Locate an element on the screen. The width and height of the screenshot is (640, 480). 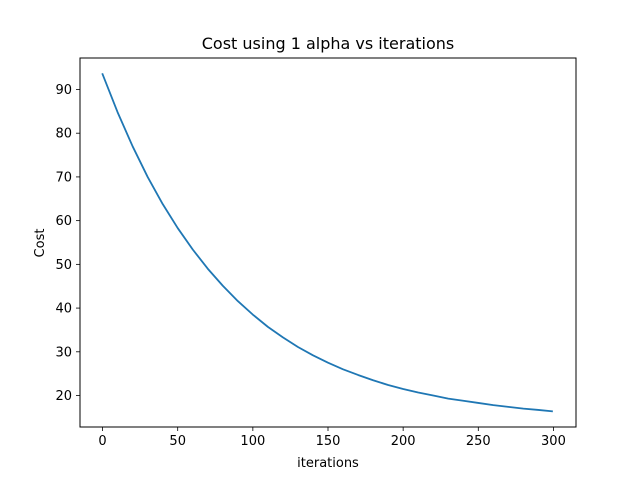
y-tick-label: 50 is located at coordinates (63, 265).